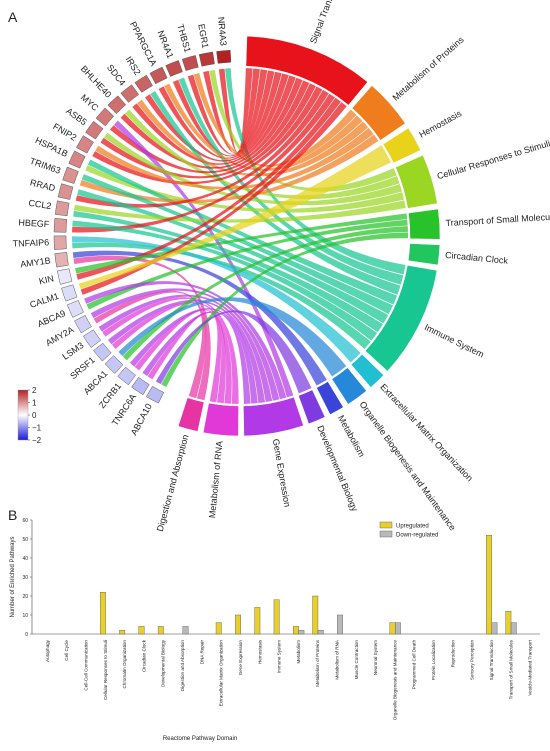  I want to click on pathway-label: Gene Expression, so click(282, 473).